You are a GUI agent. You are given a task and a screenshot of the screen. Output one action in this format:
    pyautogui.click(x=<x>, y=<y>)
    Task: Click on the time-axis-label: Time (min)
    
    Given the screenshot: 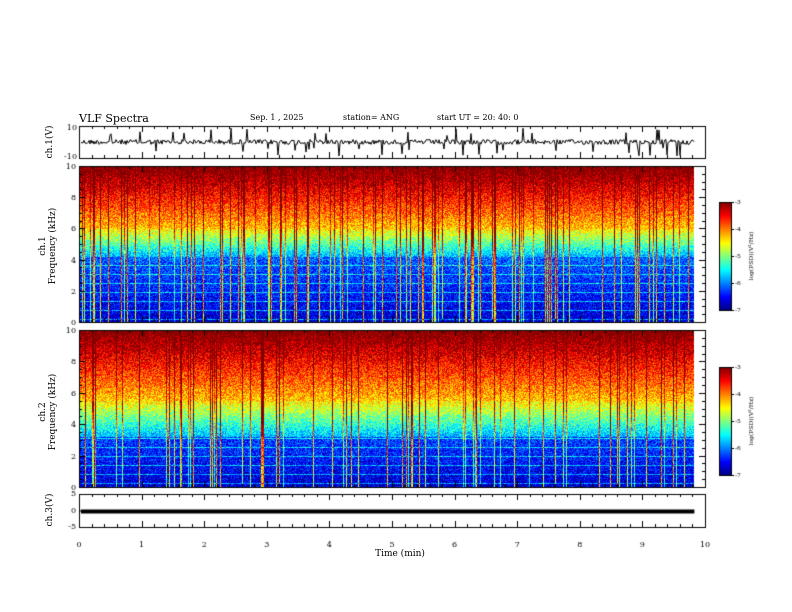 What is the action you would take?
    pyautogui.click(x=400, y=554)
    